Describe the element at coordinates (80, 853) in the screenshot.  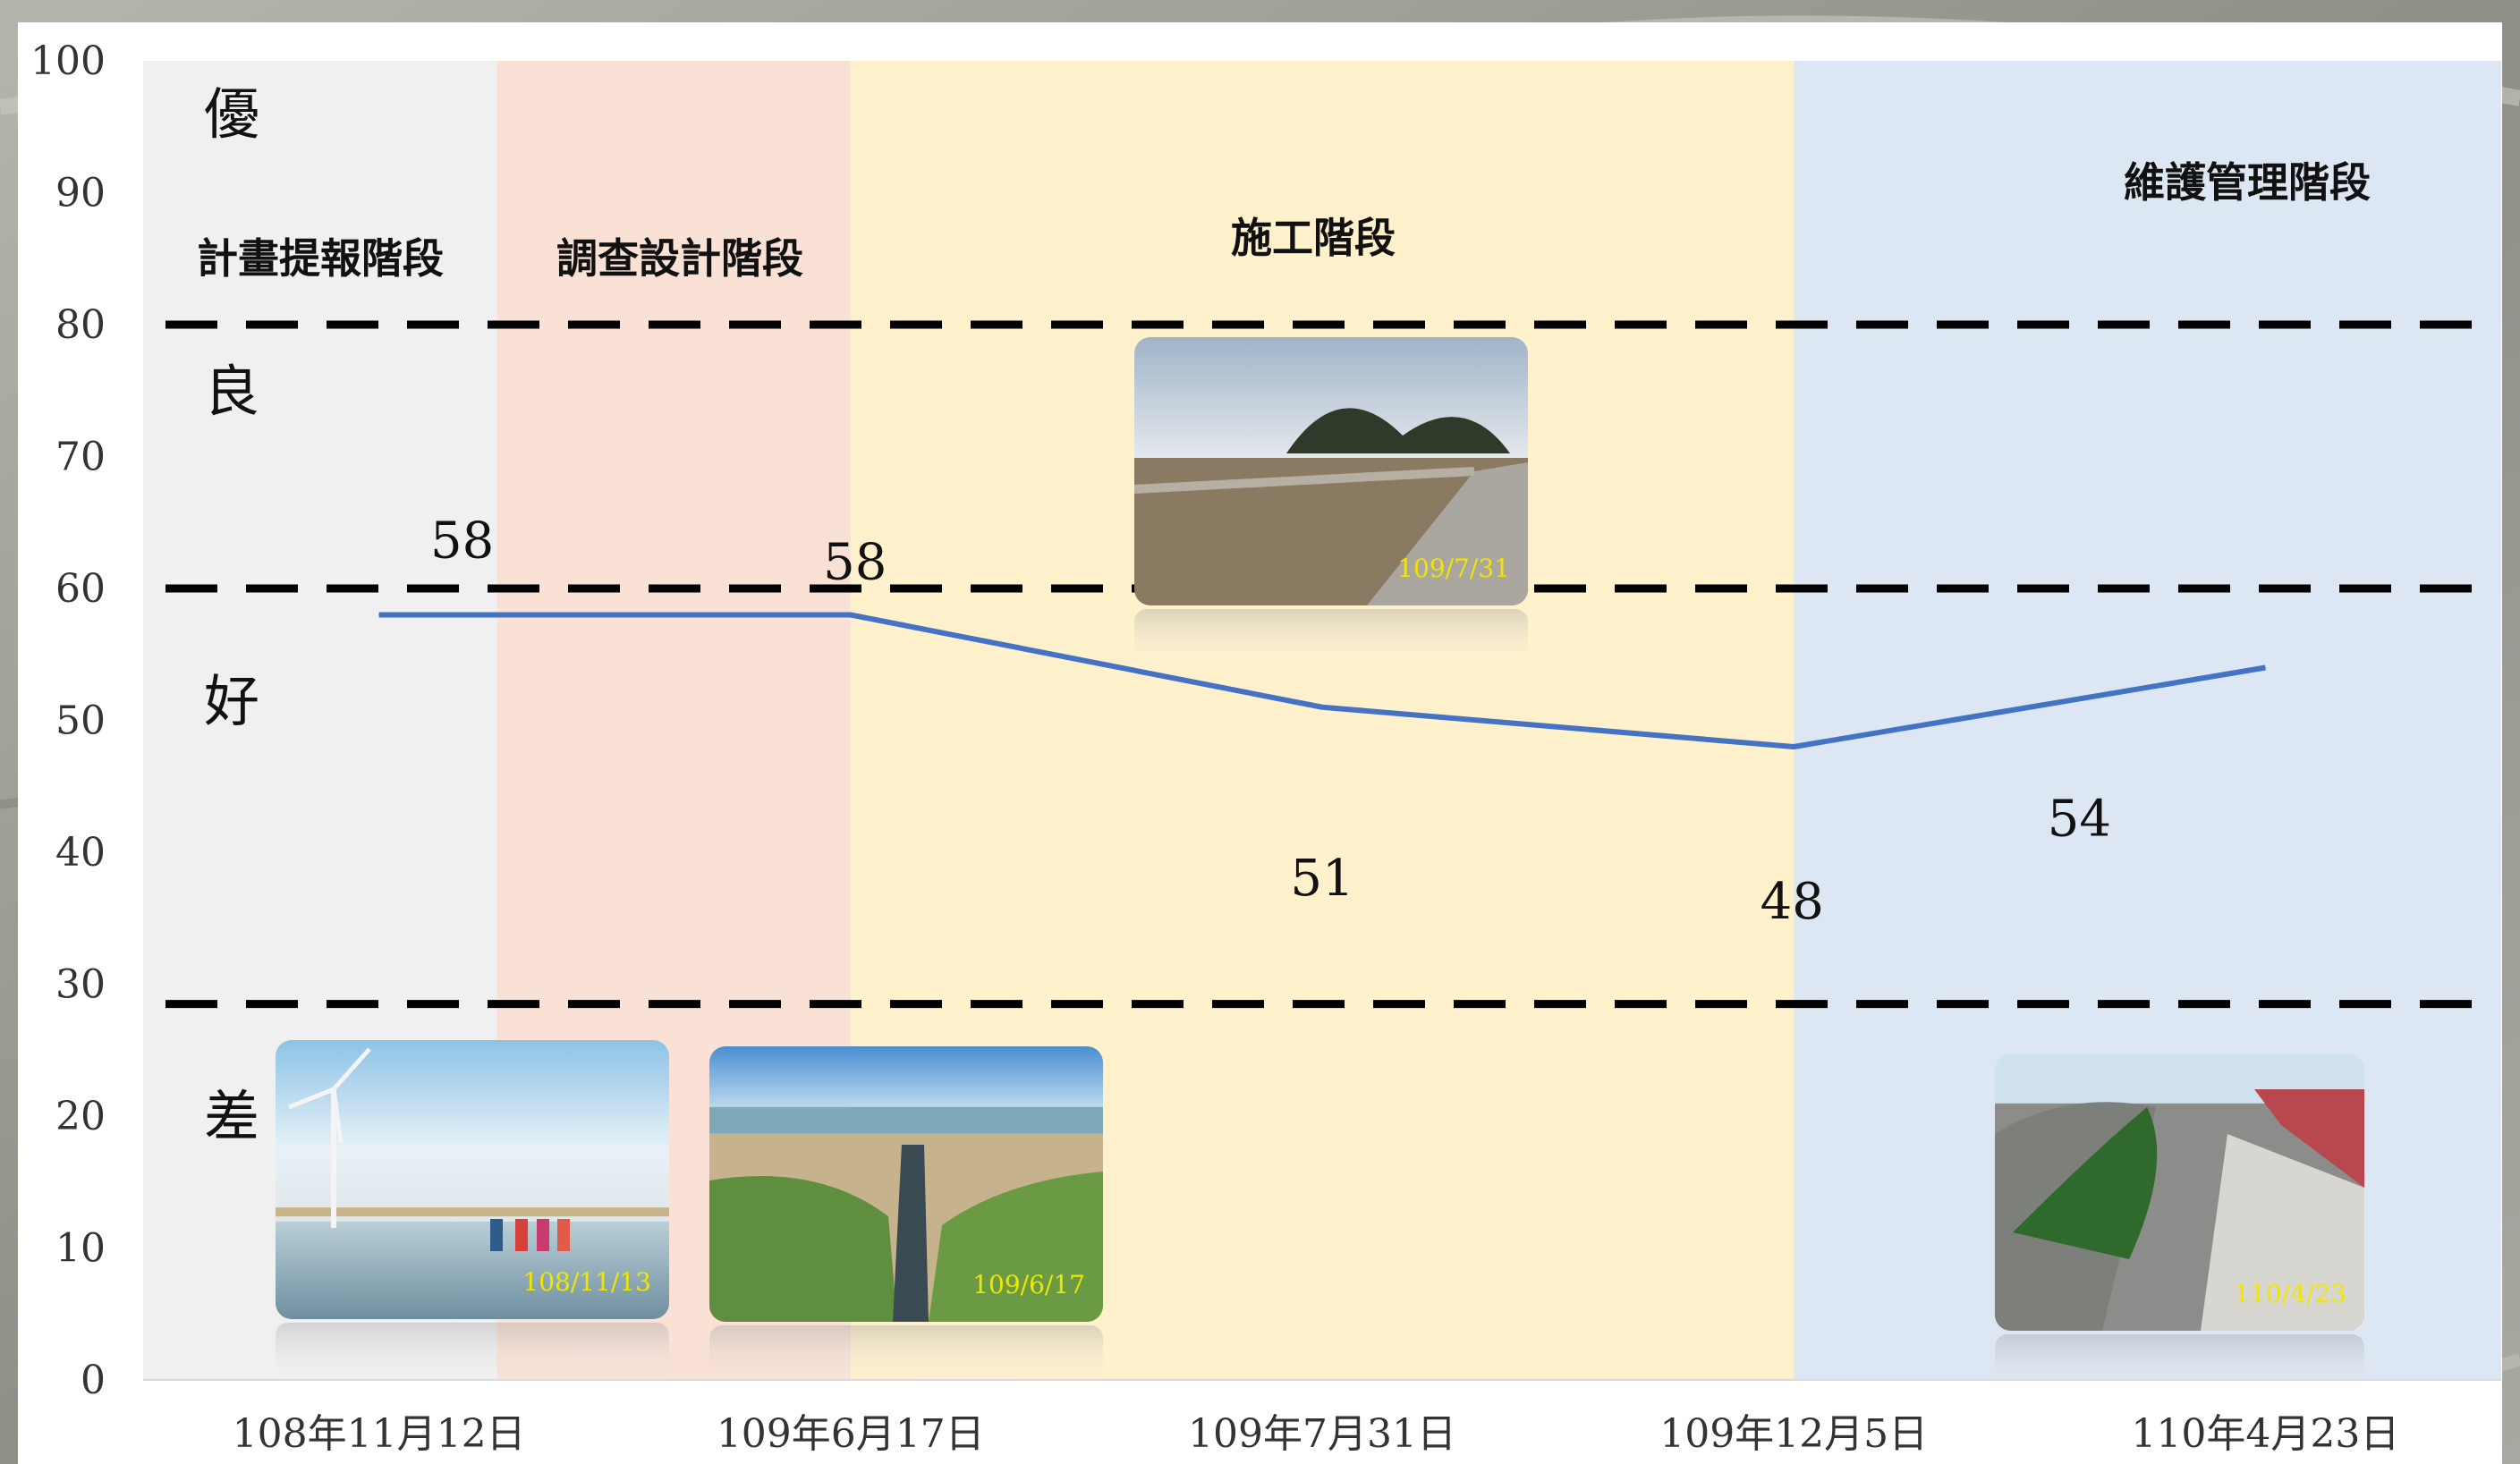
I see `y-tick-label: 40` at that location.